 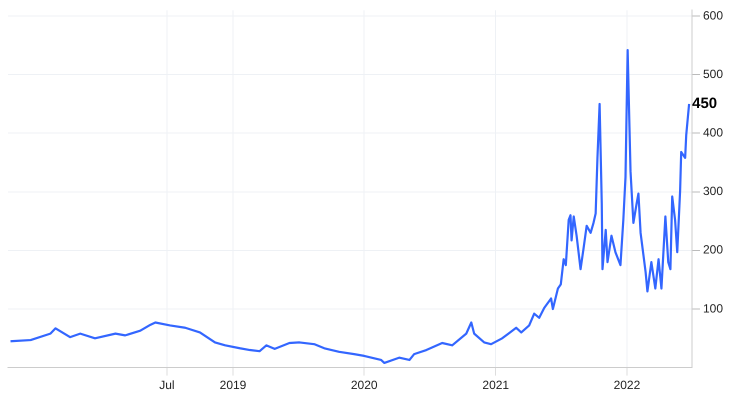 What do you see at coordinates (627, 385) in the screenshot?
I see `x-tick-label: 2022` at bounding box center [627, 385].